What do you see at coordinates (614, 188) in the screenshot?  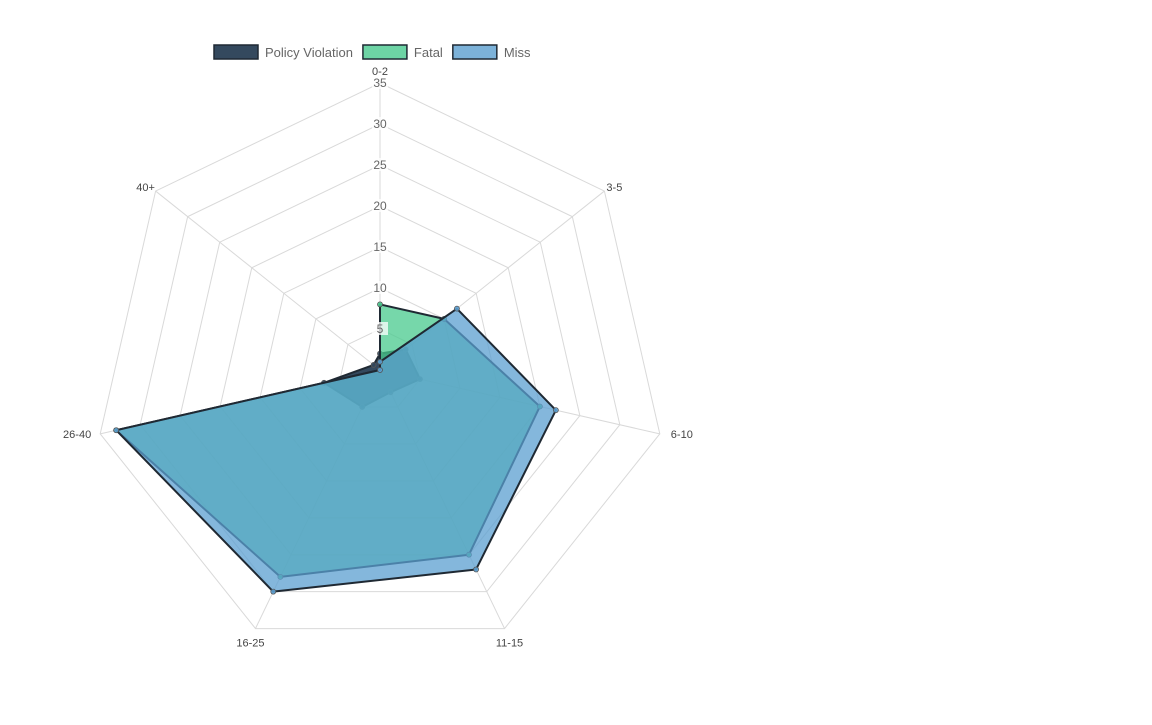 I see `axis-label-3-5: 3-5` at bounding box center [614, 188].